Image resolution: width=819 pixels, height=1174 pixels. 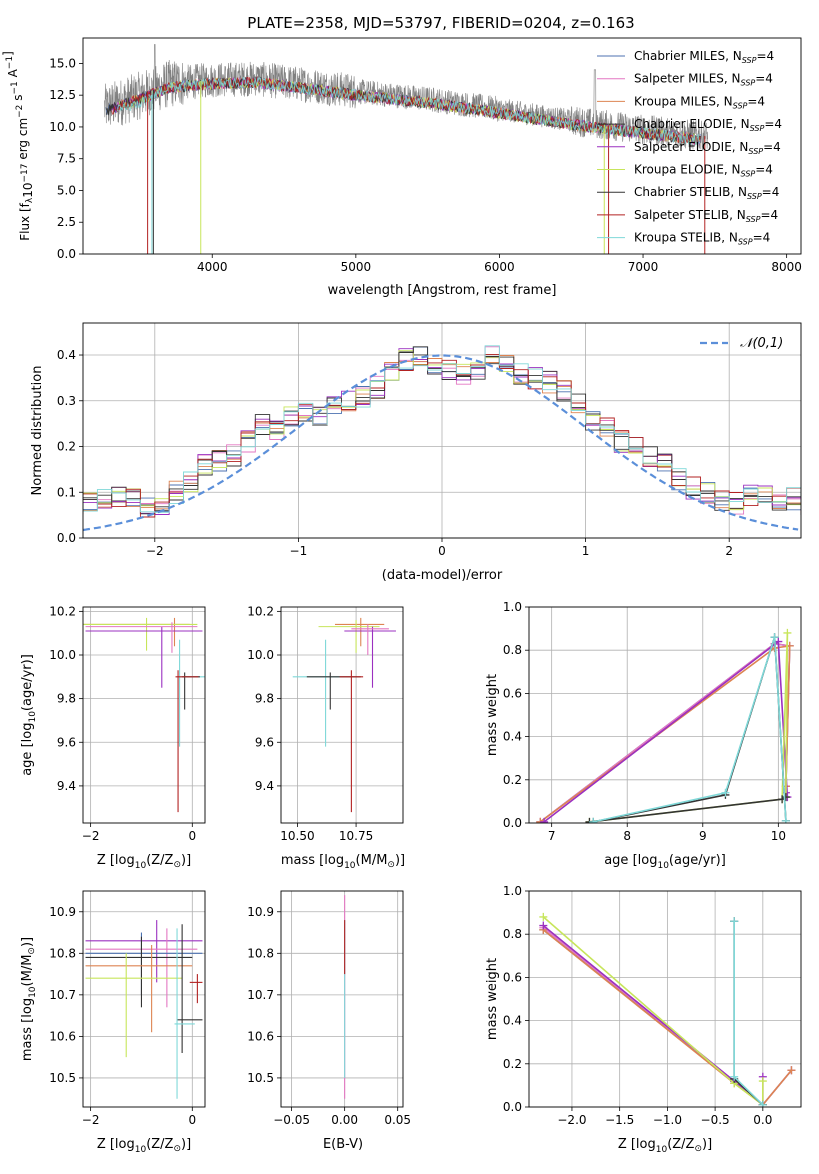 What do you see at coordinates (492, 999) in the screenshot?
I see `weight_vs_Z-ylabel: mass weight` at bounding box center [492, 999].